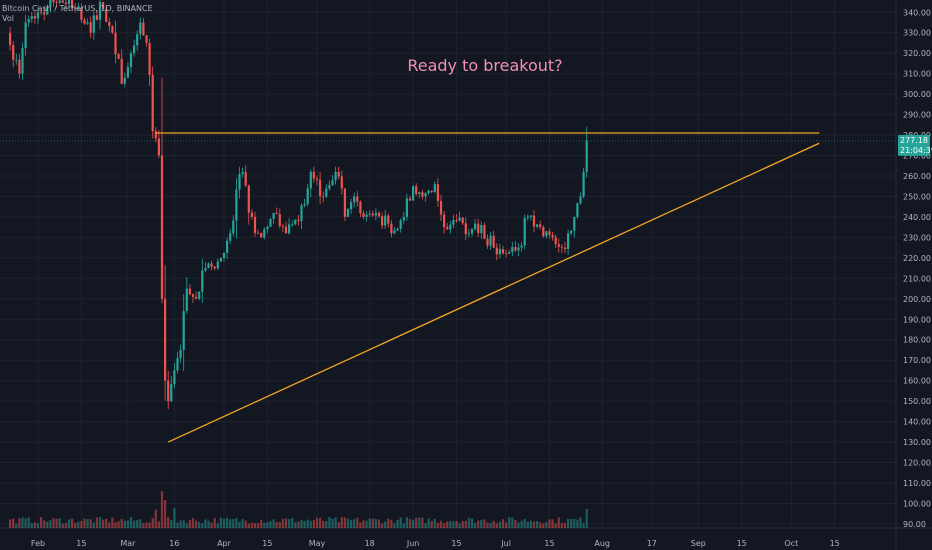 The height and width of the screenshot is (550, 932). Describe the element at coordinates (174, 543) in the screenshot. I see `x-tick-label: 16` at that location.